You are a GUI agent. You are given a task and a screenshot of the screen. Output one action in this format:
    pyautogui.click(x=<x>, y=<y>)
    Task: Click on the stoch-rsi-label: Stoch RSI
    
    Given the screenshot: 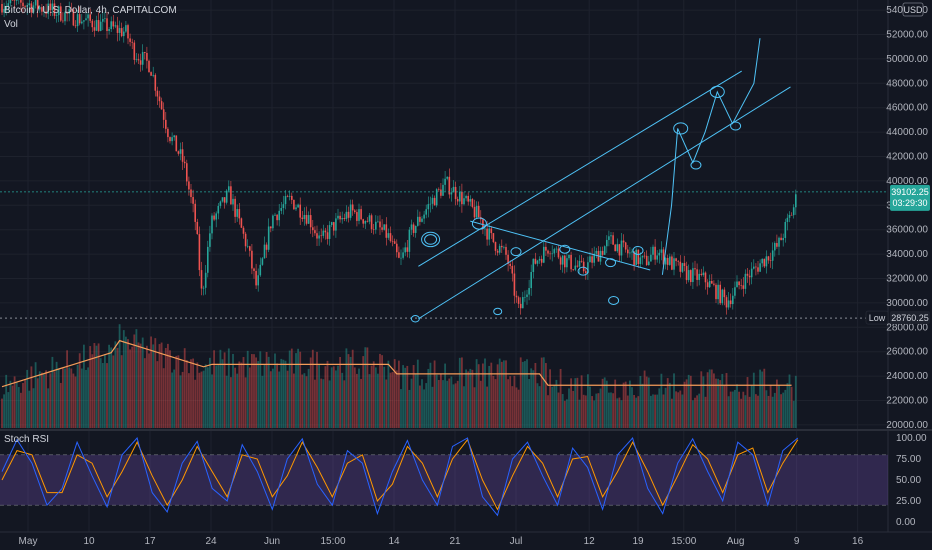 What is the action you would take?
    pyautogui.click(x=26, y=439)
    